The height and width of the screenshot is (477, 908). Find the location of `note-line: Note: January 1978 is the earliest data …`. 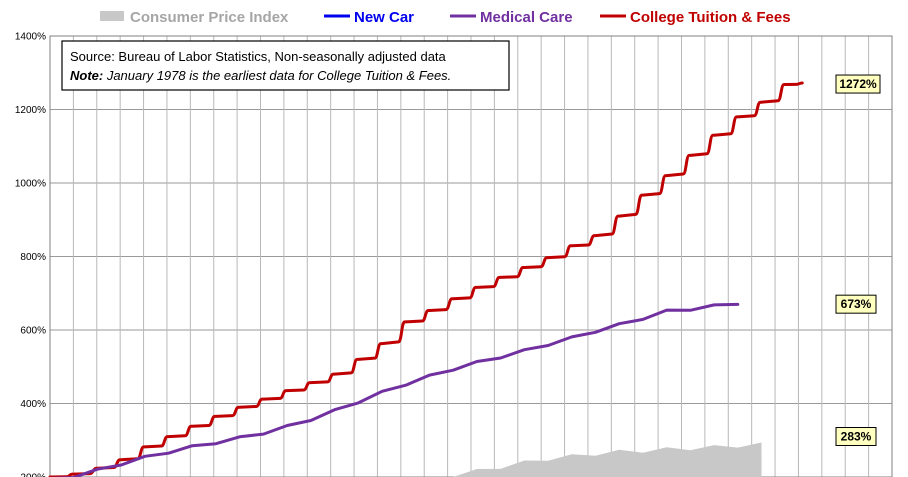

note-line: Note: January 1978 is the earliest data … is located at coordinates (260, 75).